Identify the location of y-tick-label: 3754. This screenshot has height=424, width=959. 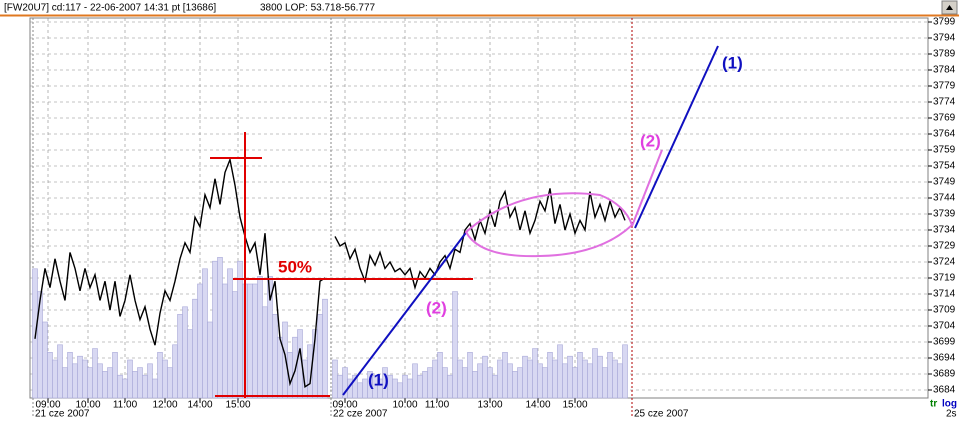
(944, 166).